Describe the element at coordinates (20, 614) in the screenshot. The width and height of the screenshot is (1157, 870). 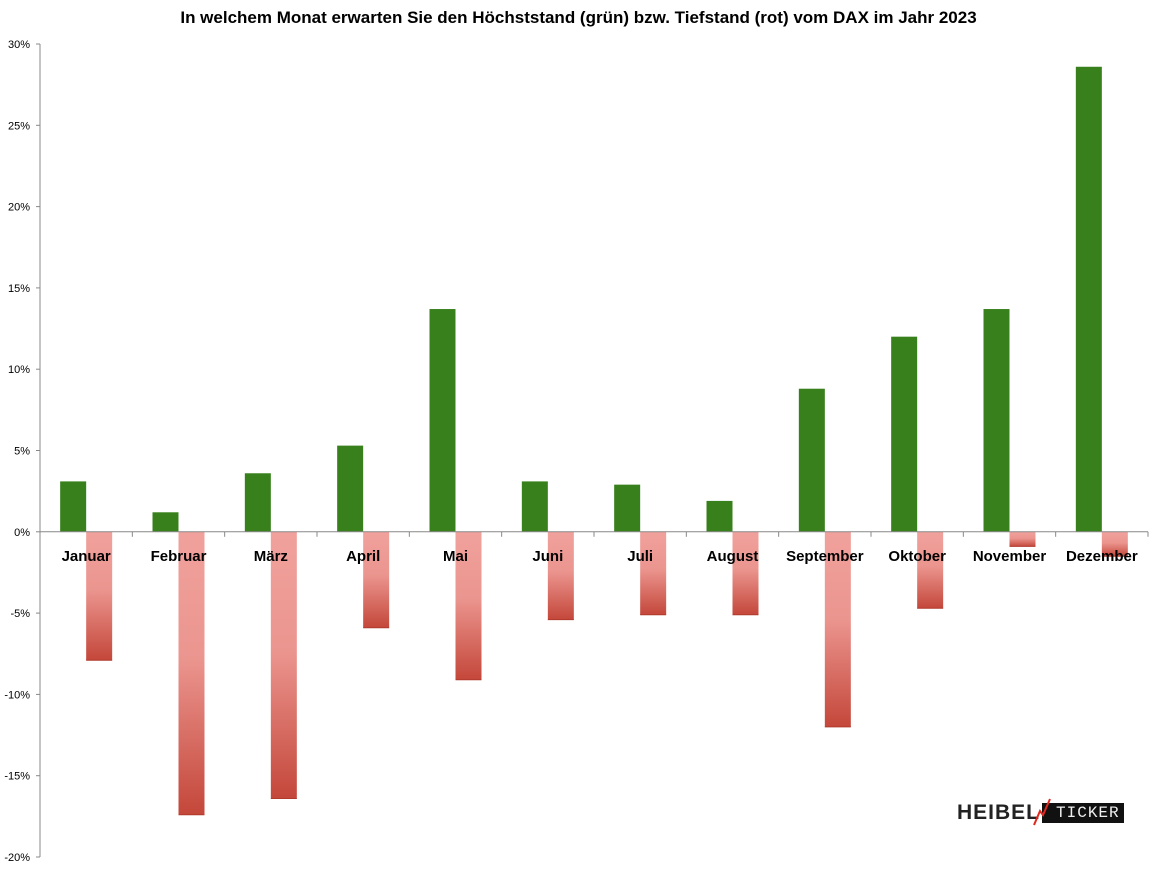
I see `y-tick-label: -5%` at that location.